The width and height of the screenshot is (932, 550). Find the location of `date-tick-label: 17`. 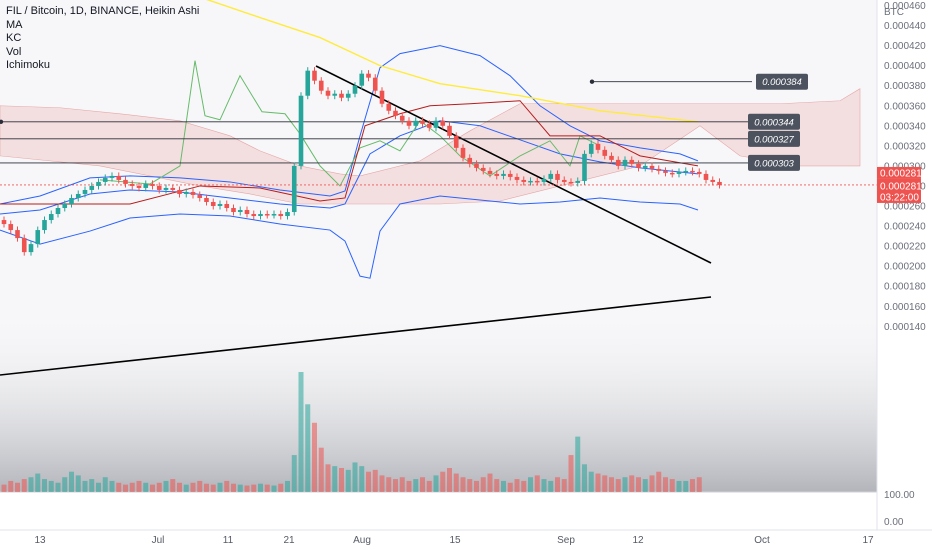

date-tick-label: 17 is located at coordinates (868, 540).